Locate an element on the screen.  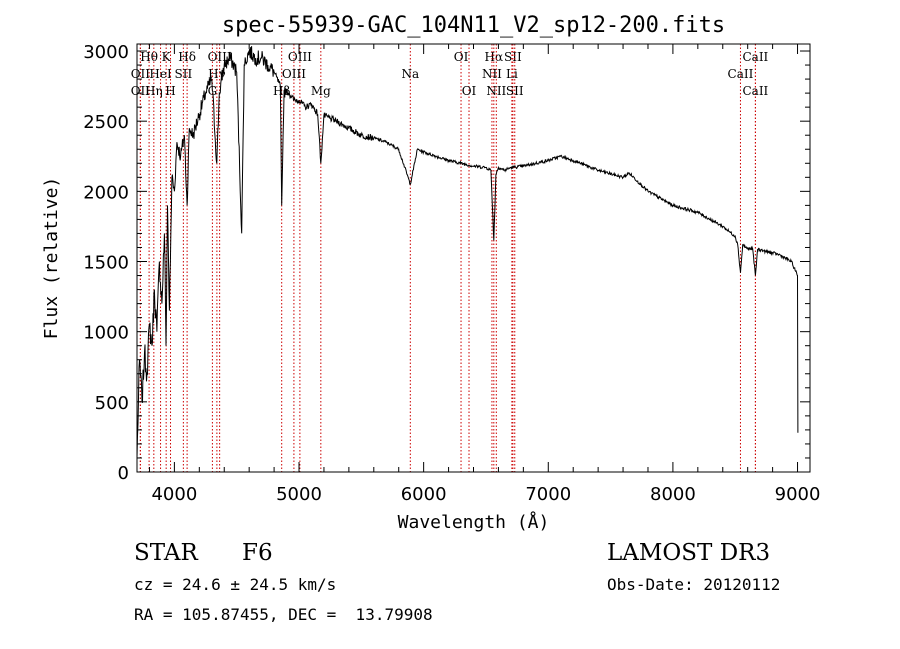
redshift-velocity: cz = 24.6 ± 24.5 km/s is located at coordinates (235, 584).